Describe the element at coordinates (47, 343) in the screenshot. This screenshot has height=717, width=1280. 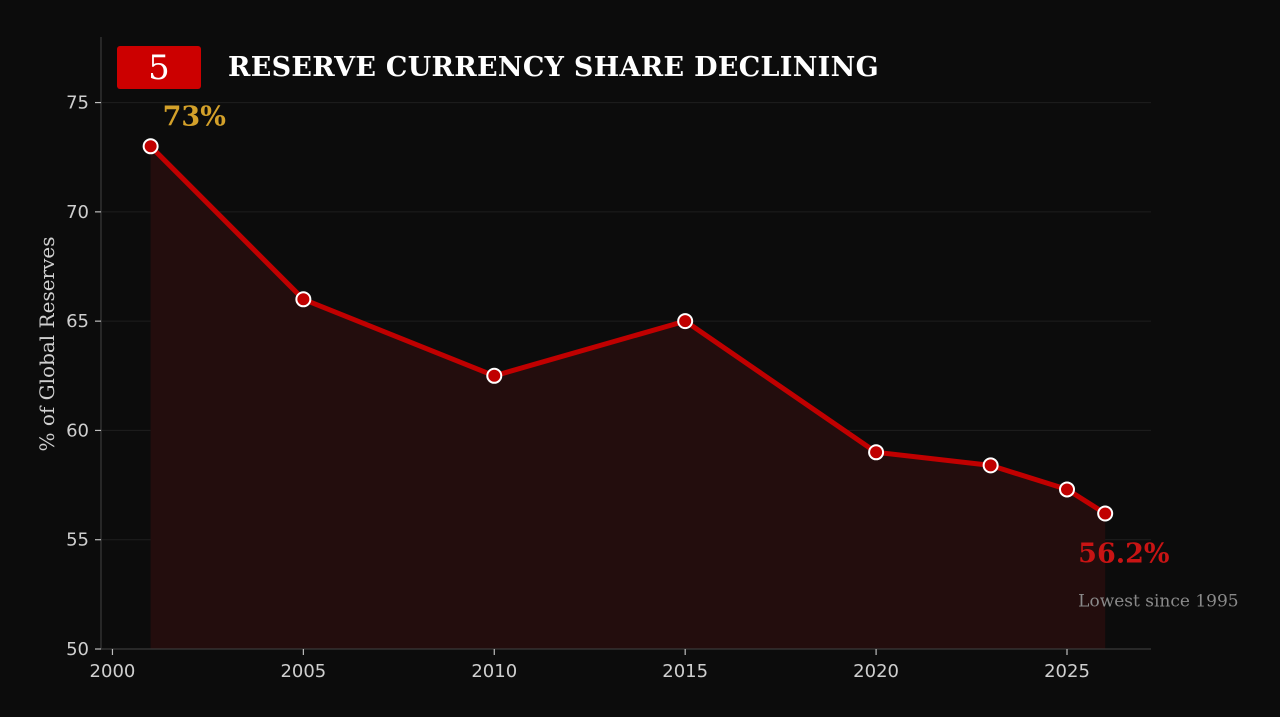
I see `y-axis-label: % of Global Reserves` at that location.